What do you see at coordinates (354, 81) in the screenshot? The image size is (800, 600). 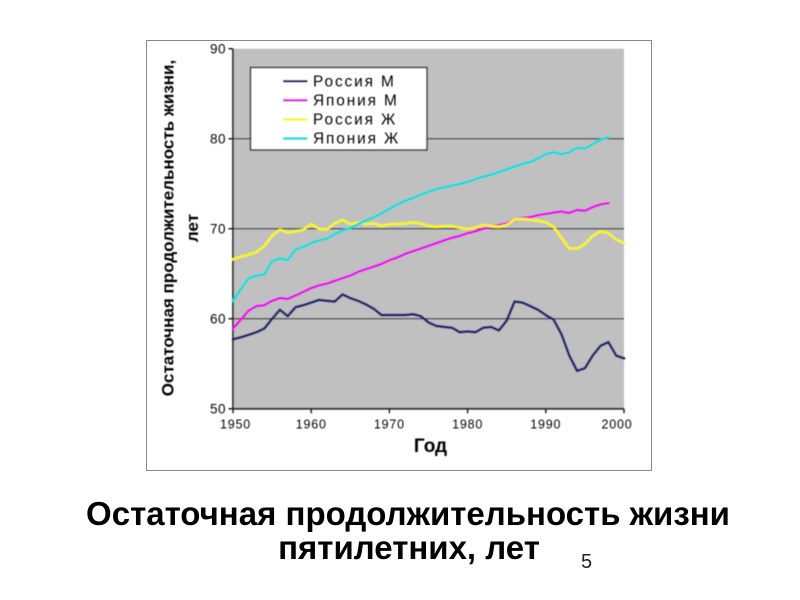 I see `svg-text: Россия М` at bounding box center [354, 81].